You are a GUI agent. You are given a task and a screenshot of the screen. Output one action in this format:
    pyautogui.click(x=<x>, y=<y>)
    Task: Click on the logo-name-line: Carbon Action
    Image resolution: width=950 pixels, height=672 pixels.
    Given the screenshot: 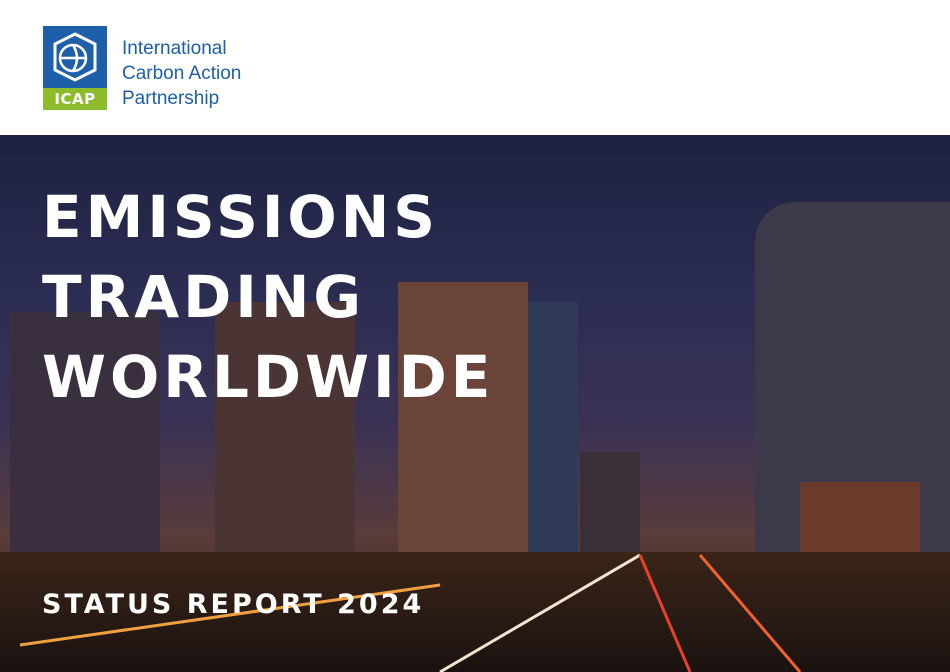 What is the action you would take?
    pyautogui.click(x=182, y=73)
    